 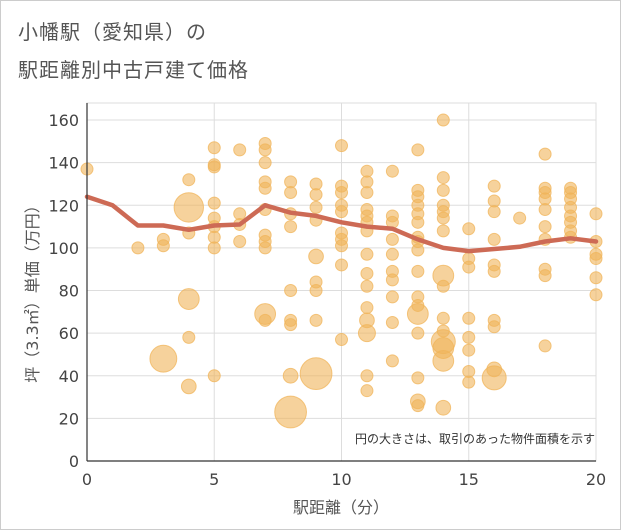 I want to click on y-tick-label: 60, so click(x=69, y=333).